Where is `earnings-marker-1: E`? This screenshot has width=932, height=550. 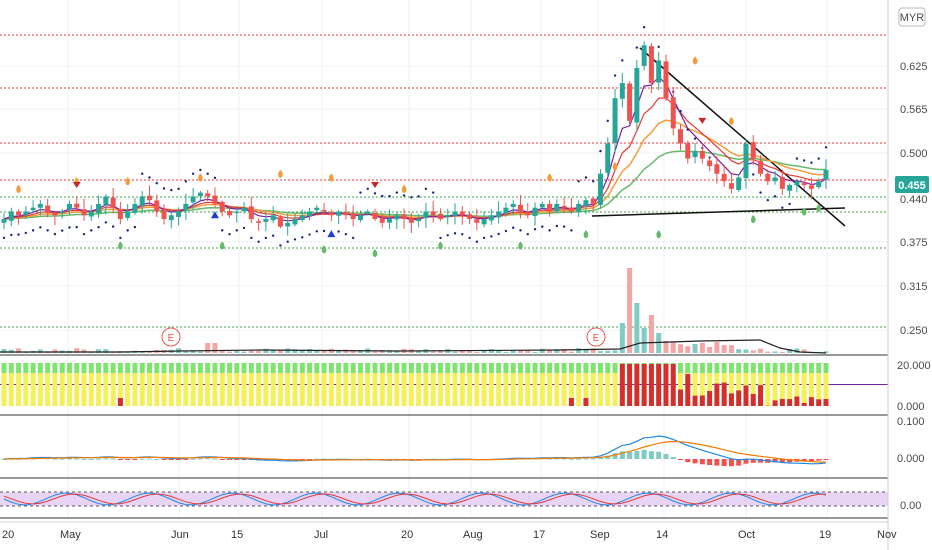
earnings-marker-1: E is located at coordinates (171, 337).